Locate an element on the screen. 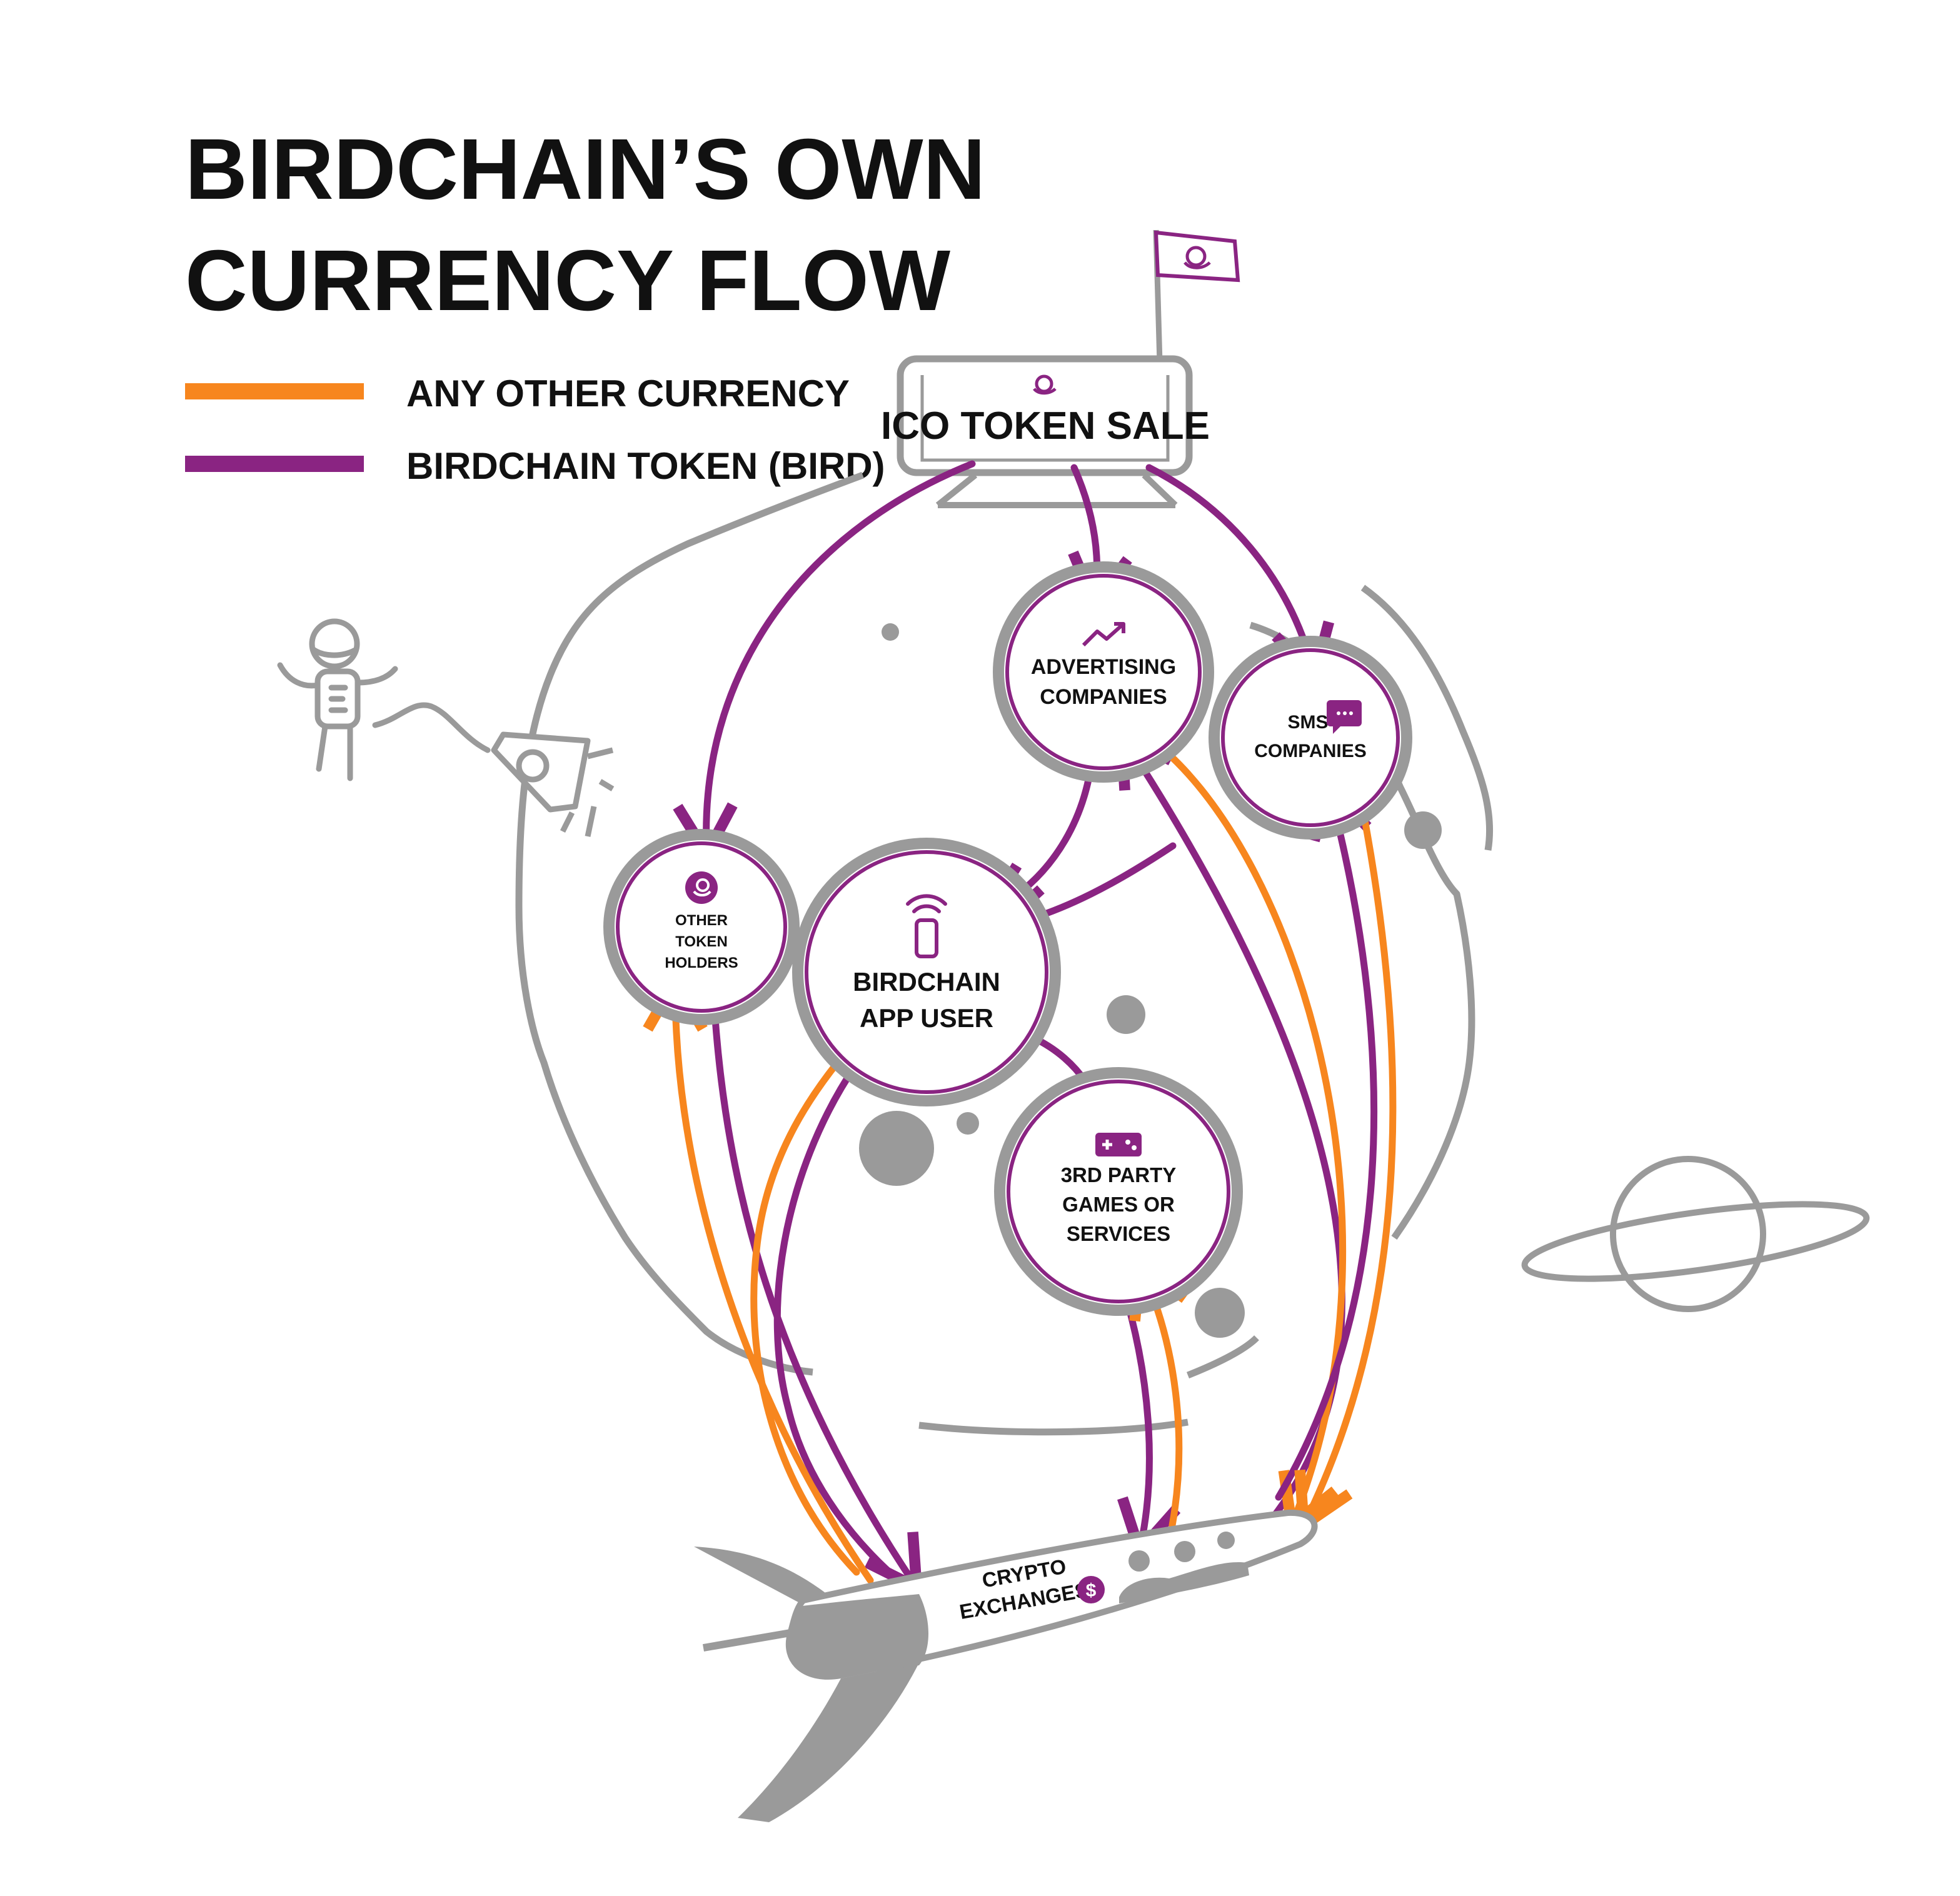  drone-illustration is located at coordinates (553, 784).